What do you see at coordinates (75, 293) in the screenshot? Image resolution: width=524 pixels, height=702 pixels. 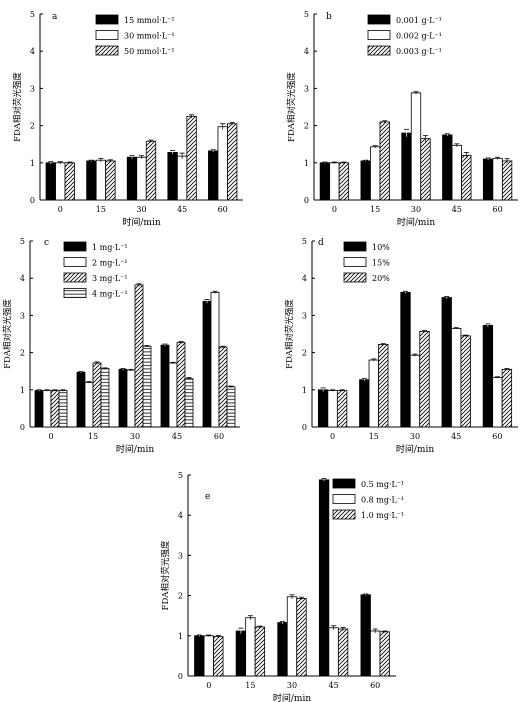 I see `legend-swatch-hlines` at bounding box center [75, 293].